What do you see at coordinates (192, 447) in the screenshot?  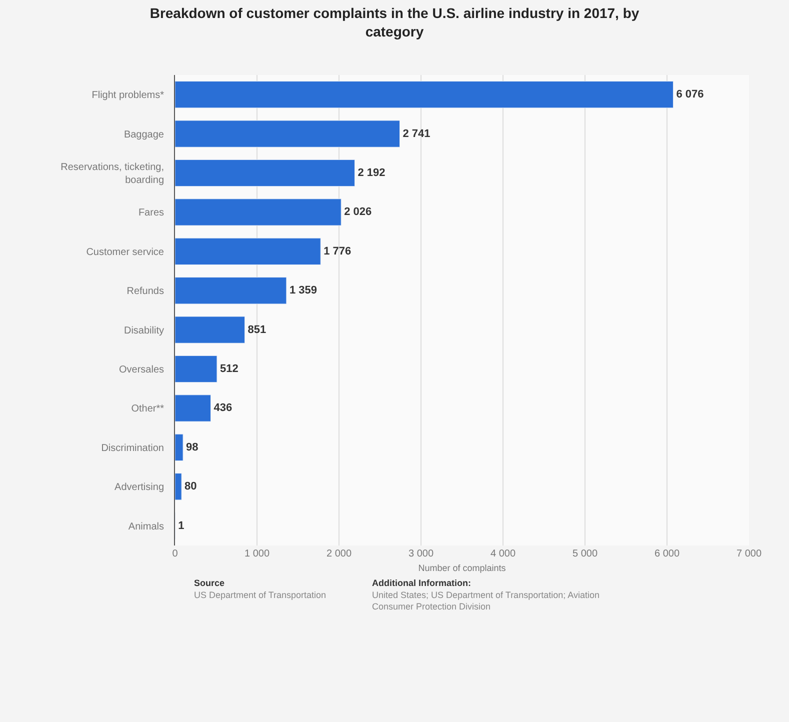 I see `data-label: 98` at bounding box center [192, 447].